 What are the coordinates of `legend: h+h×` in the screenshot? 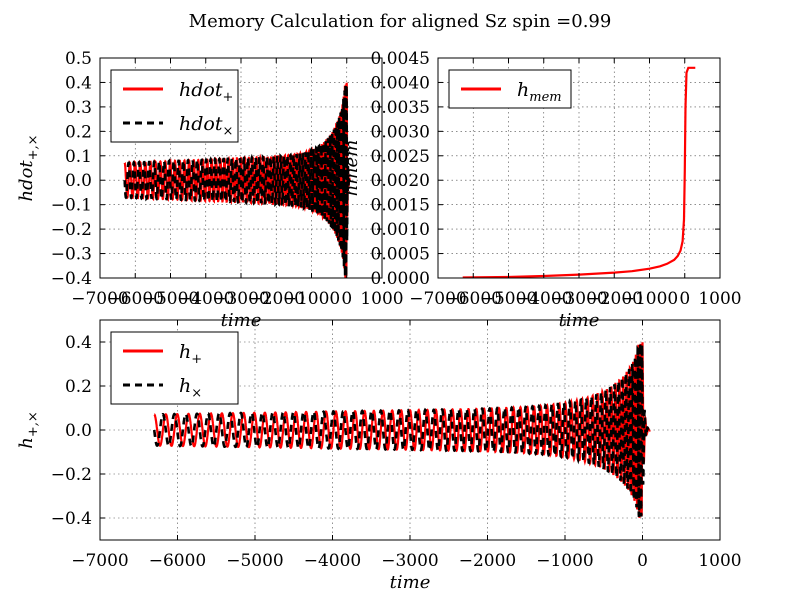 It's located at (174, 368).